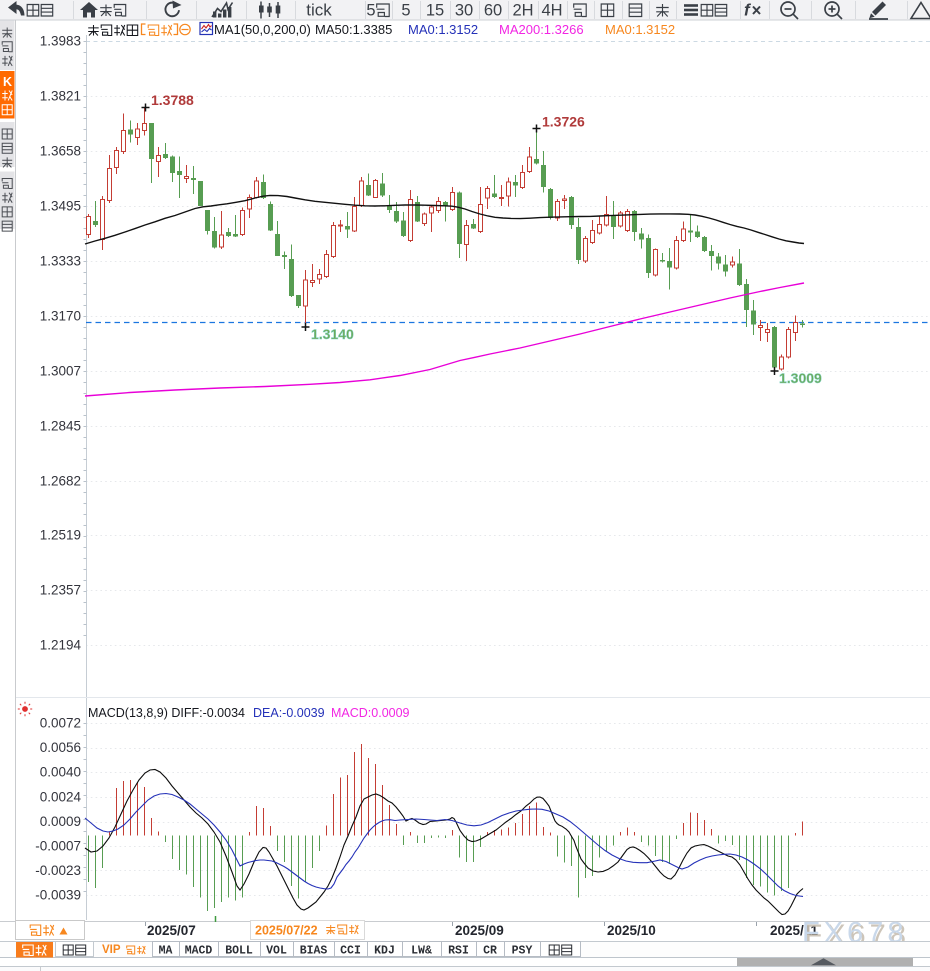 Image resolution: width=930 pixels, height=971 pixels. I want to click on svg-text: LW&, so click(421, 951).